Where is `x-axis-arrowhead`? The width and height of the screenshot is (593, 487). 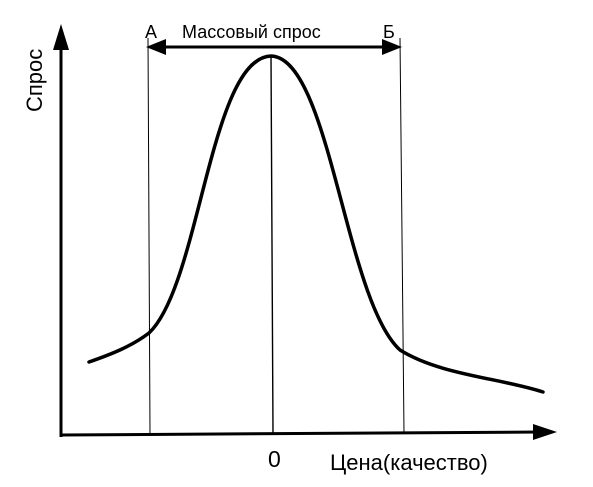 x-axis-arrowhead is located at coordinates (545, 432).